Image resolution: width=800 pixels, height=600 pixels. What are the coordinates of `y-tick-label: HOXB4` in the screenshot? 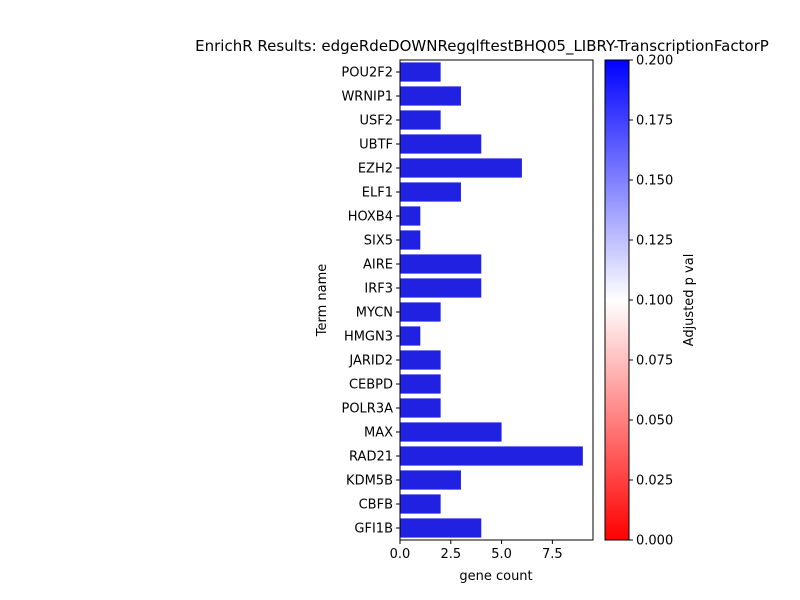 It's located at (370, 217).